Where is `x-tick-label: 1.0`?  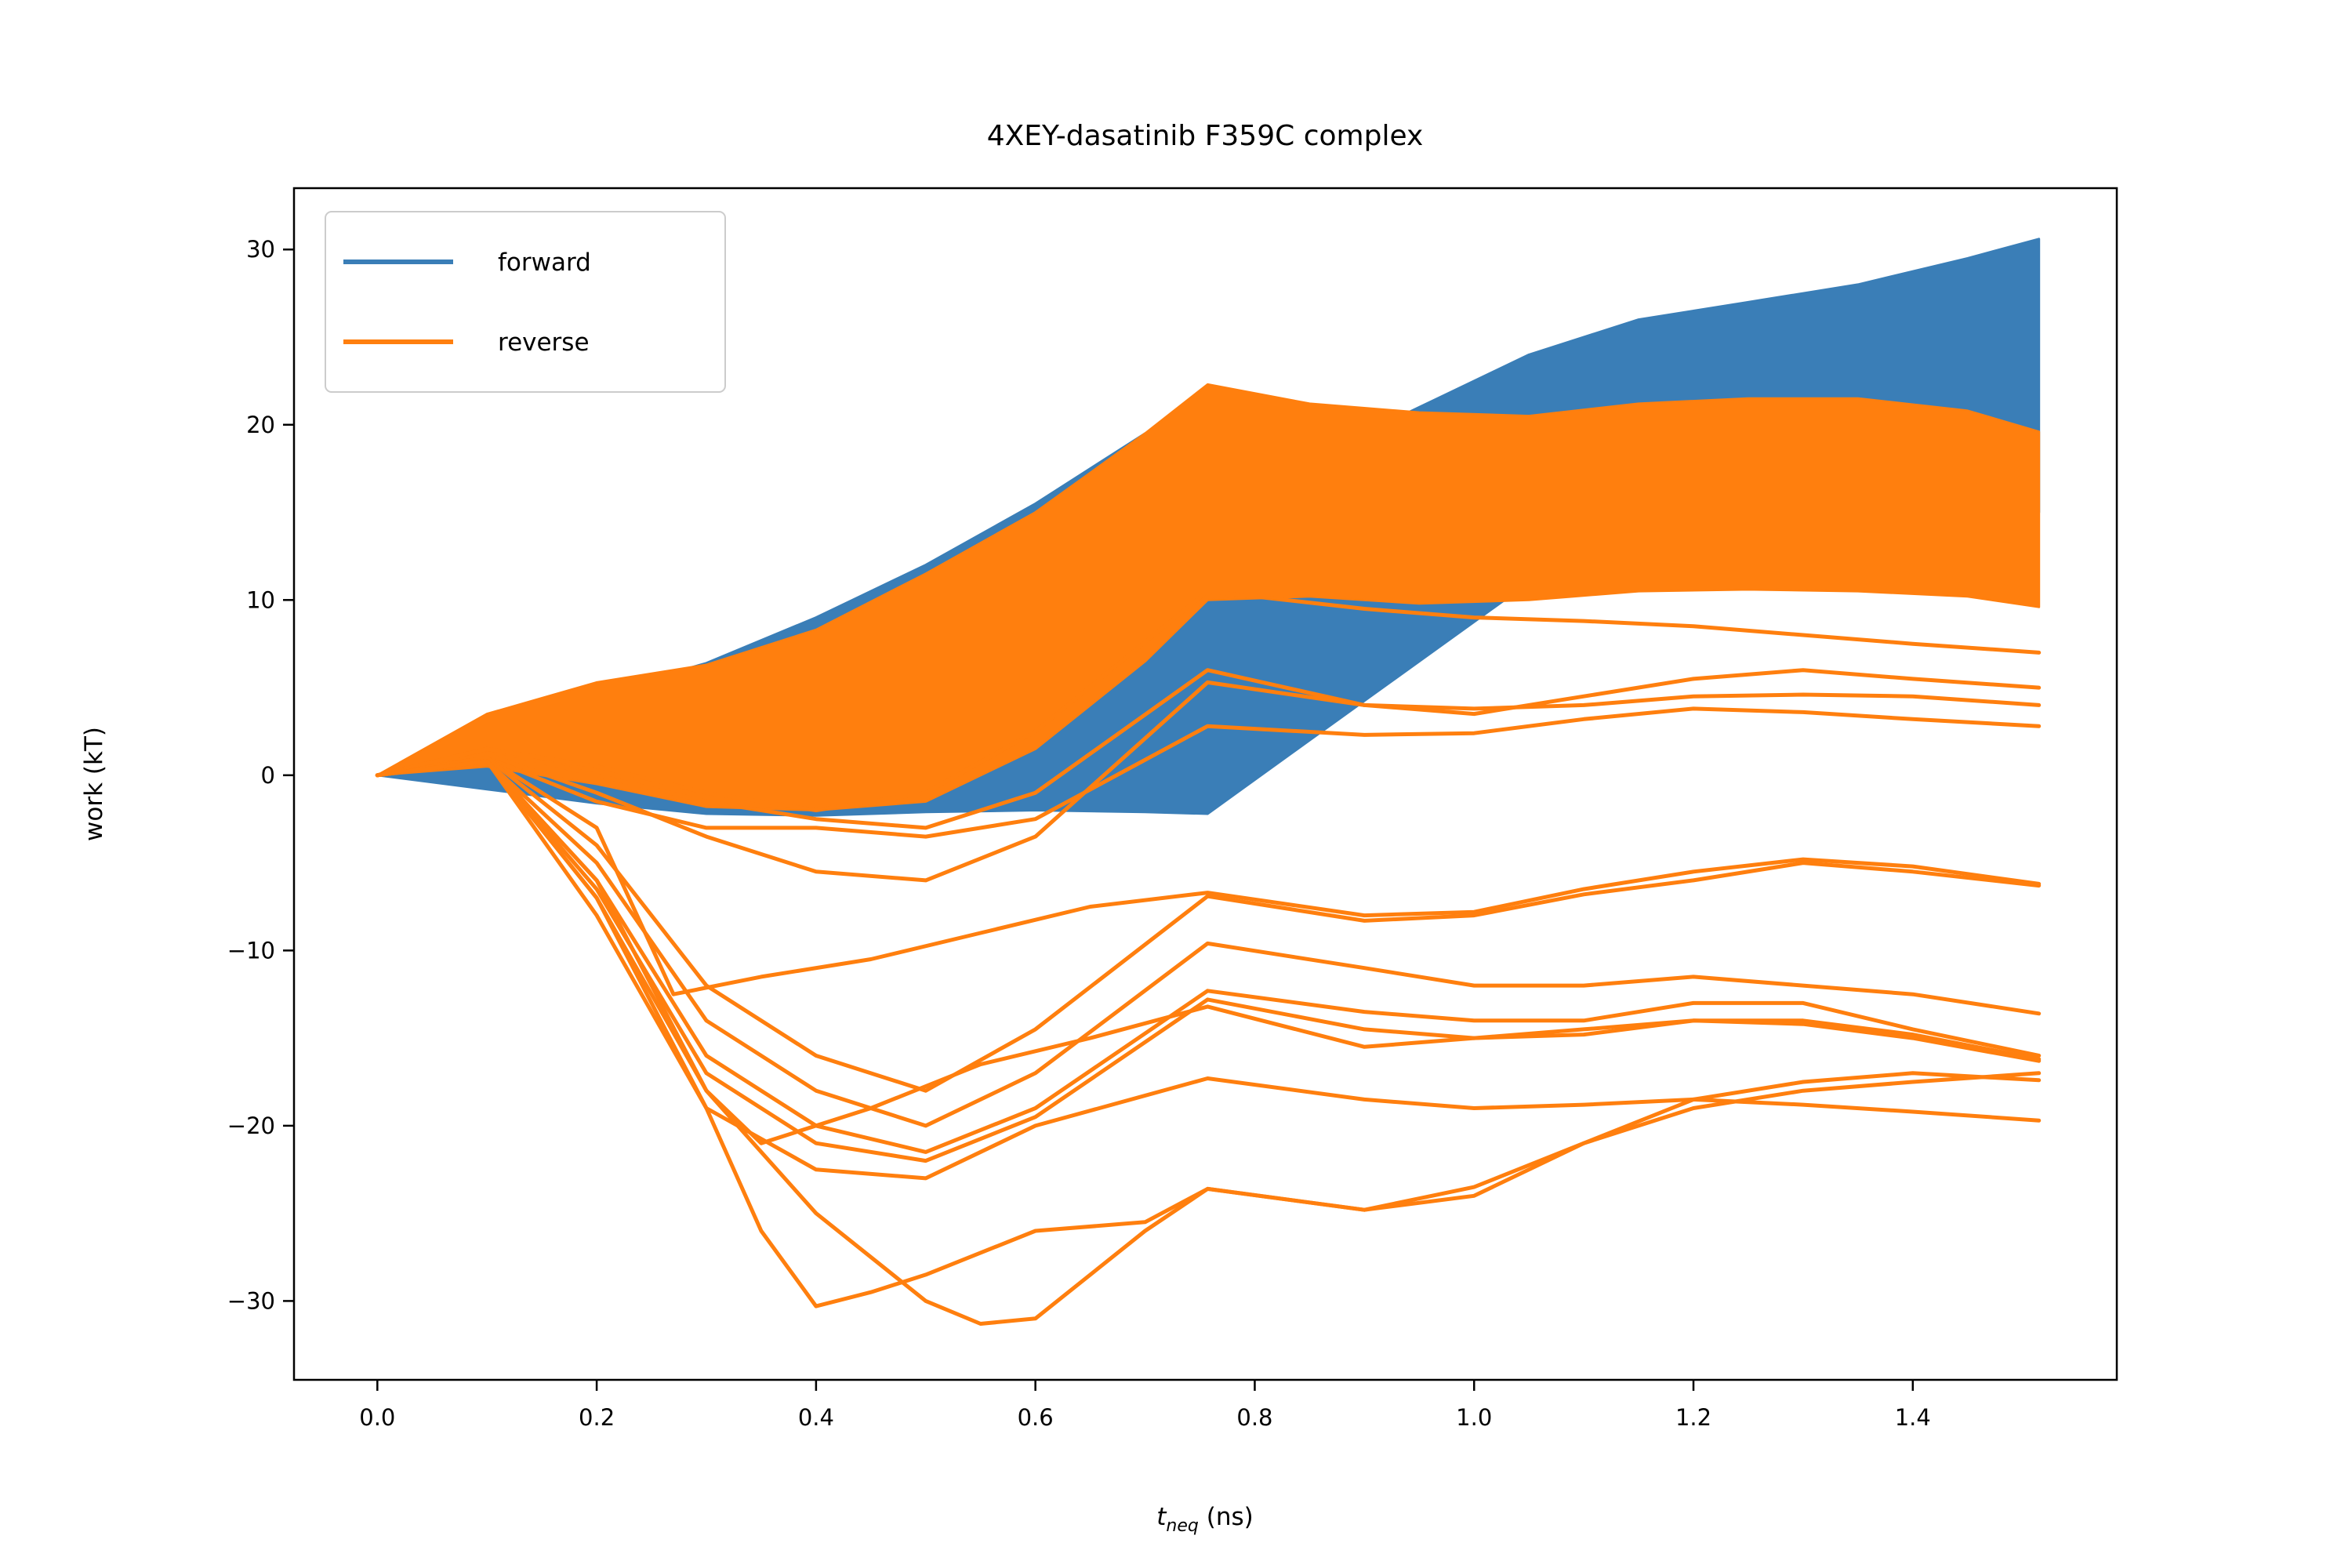
x-tick-label: 1.0 is located at coordinates (1474, 1417).